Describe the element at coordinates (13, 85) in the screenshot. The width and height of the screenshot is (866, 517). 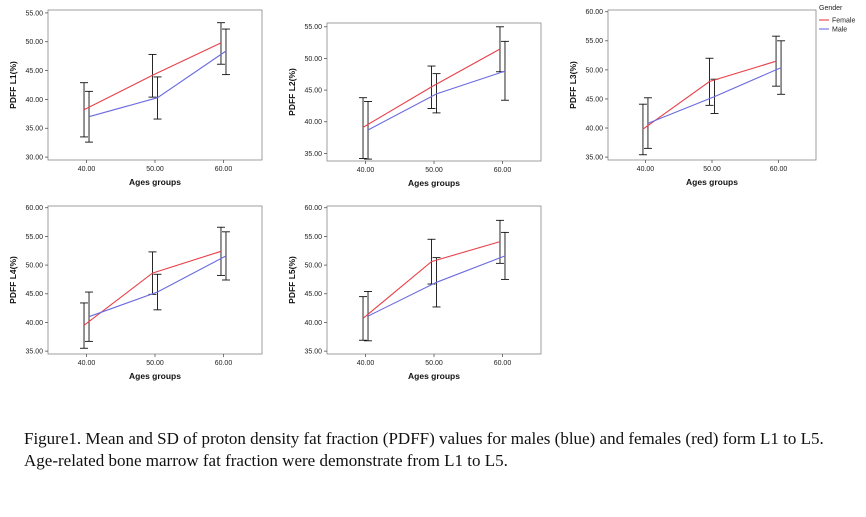
I see `y-axis-title: PDFF L1(%)` at that location.